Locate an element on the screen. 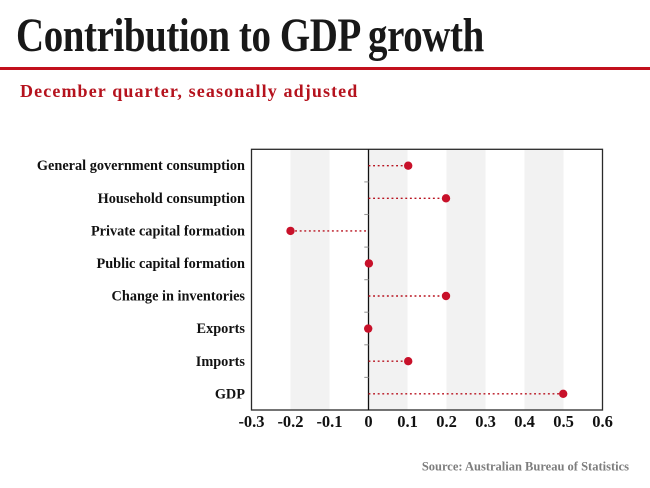  svg-text: Imports is located at coordinates (221, 362).